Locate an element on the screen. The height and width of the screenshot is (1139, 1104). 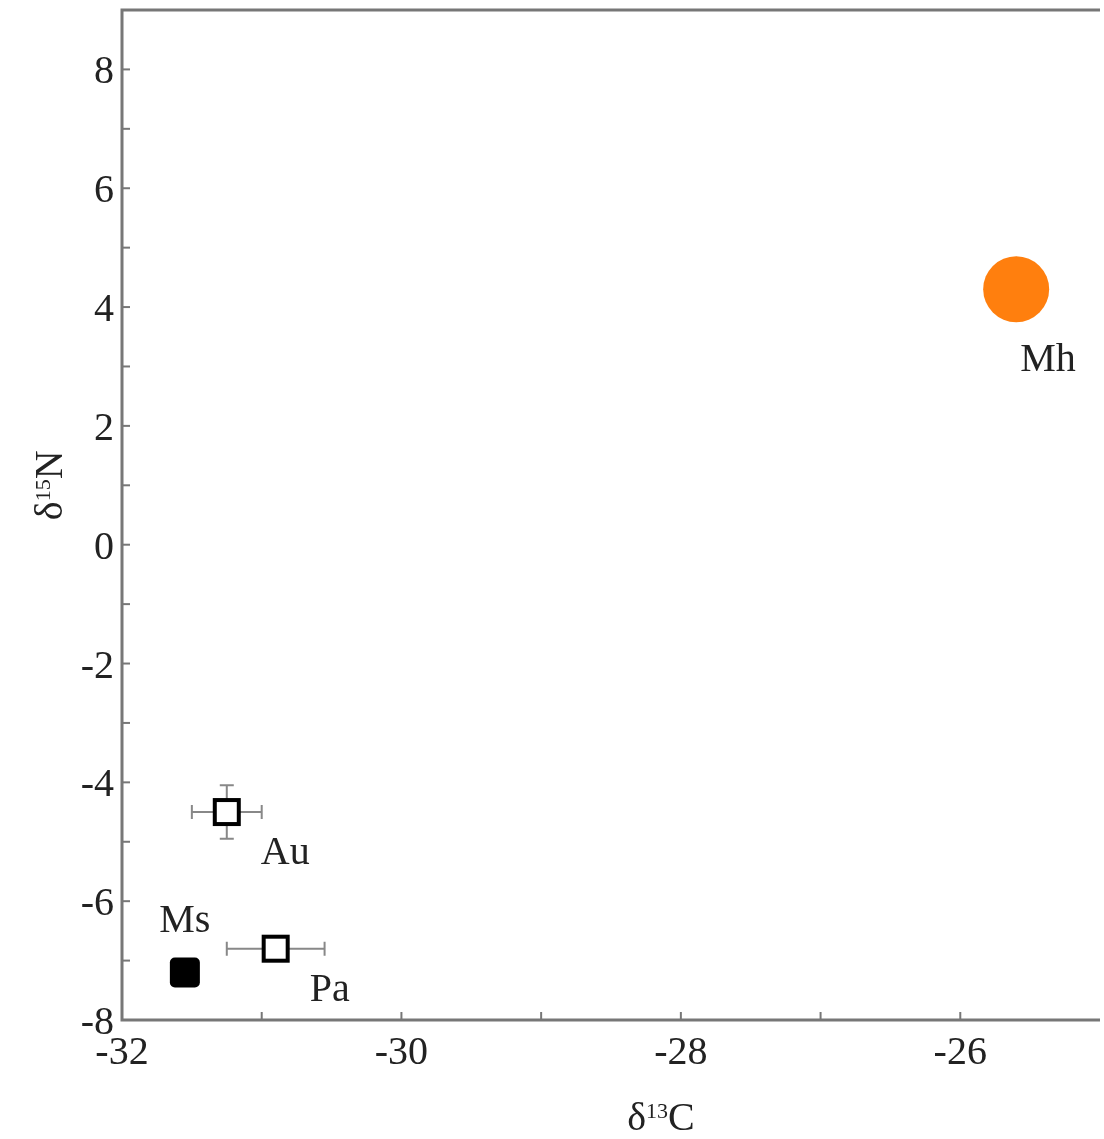
series-label: Ms is located at coordinates (185, 919).